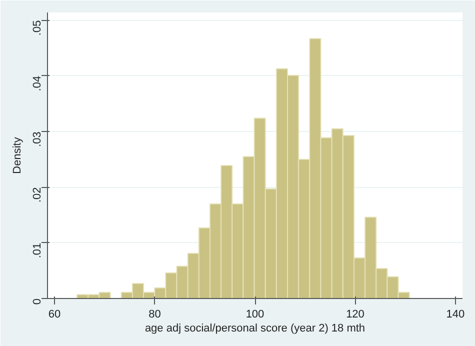 The height and width of the screenshot is (346, 475). I want to click on x-tick-label: 100, so click(255, 314).